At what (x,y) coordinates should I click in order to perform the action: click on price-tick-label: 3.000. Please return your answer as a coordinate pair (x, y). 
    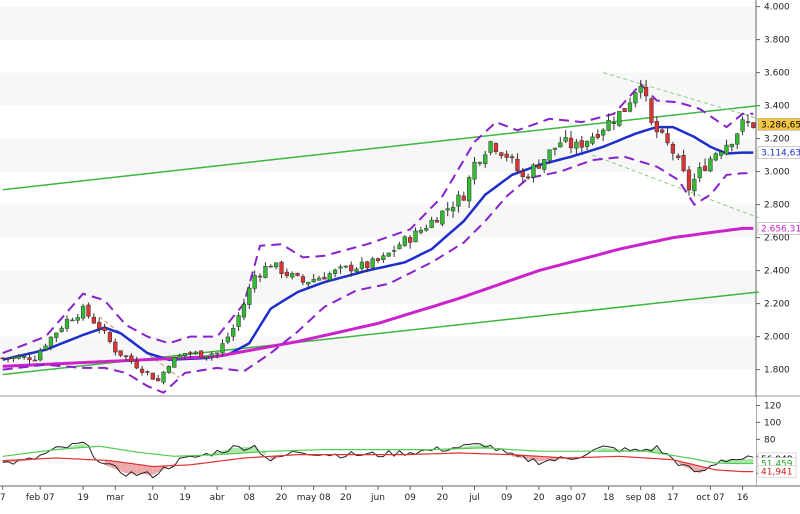
    Looking at the image, I should click on (777, 173).